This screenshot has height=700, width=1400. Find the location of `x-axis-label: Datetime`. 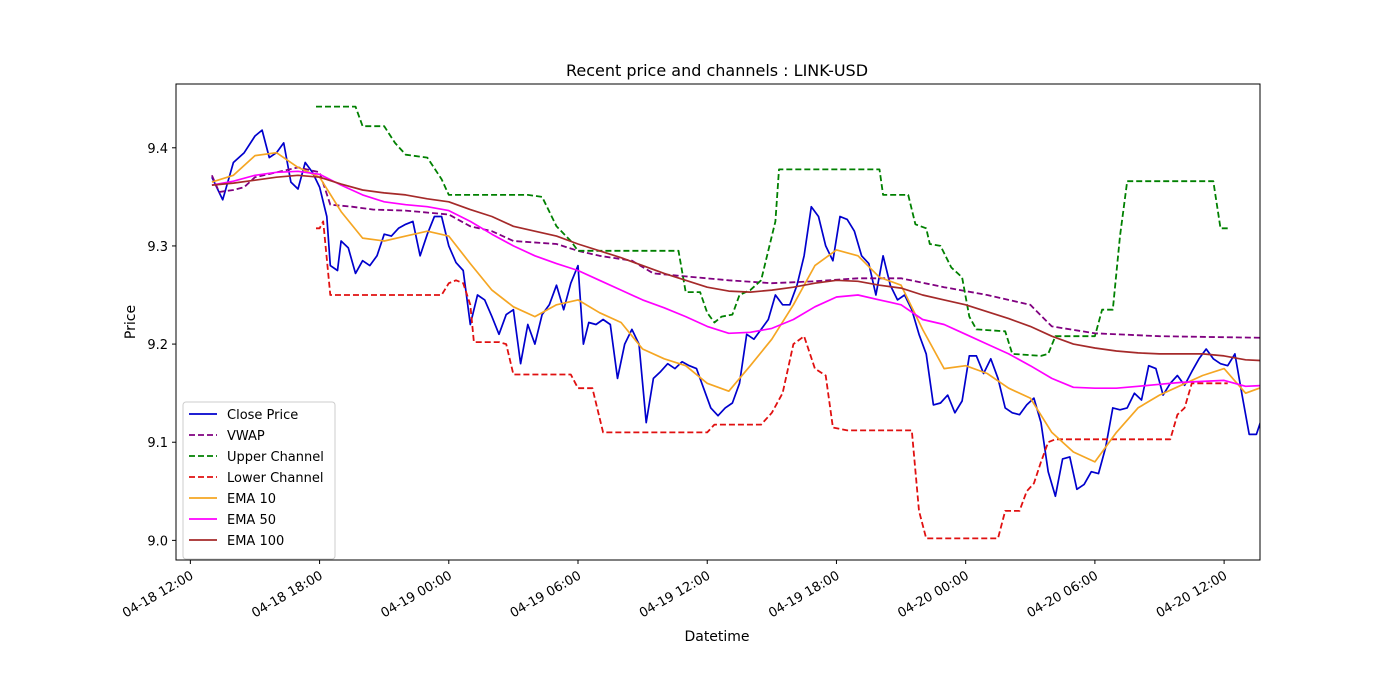

x-axis-label: Datetime is located at coordinates (716, 637).